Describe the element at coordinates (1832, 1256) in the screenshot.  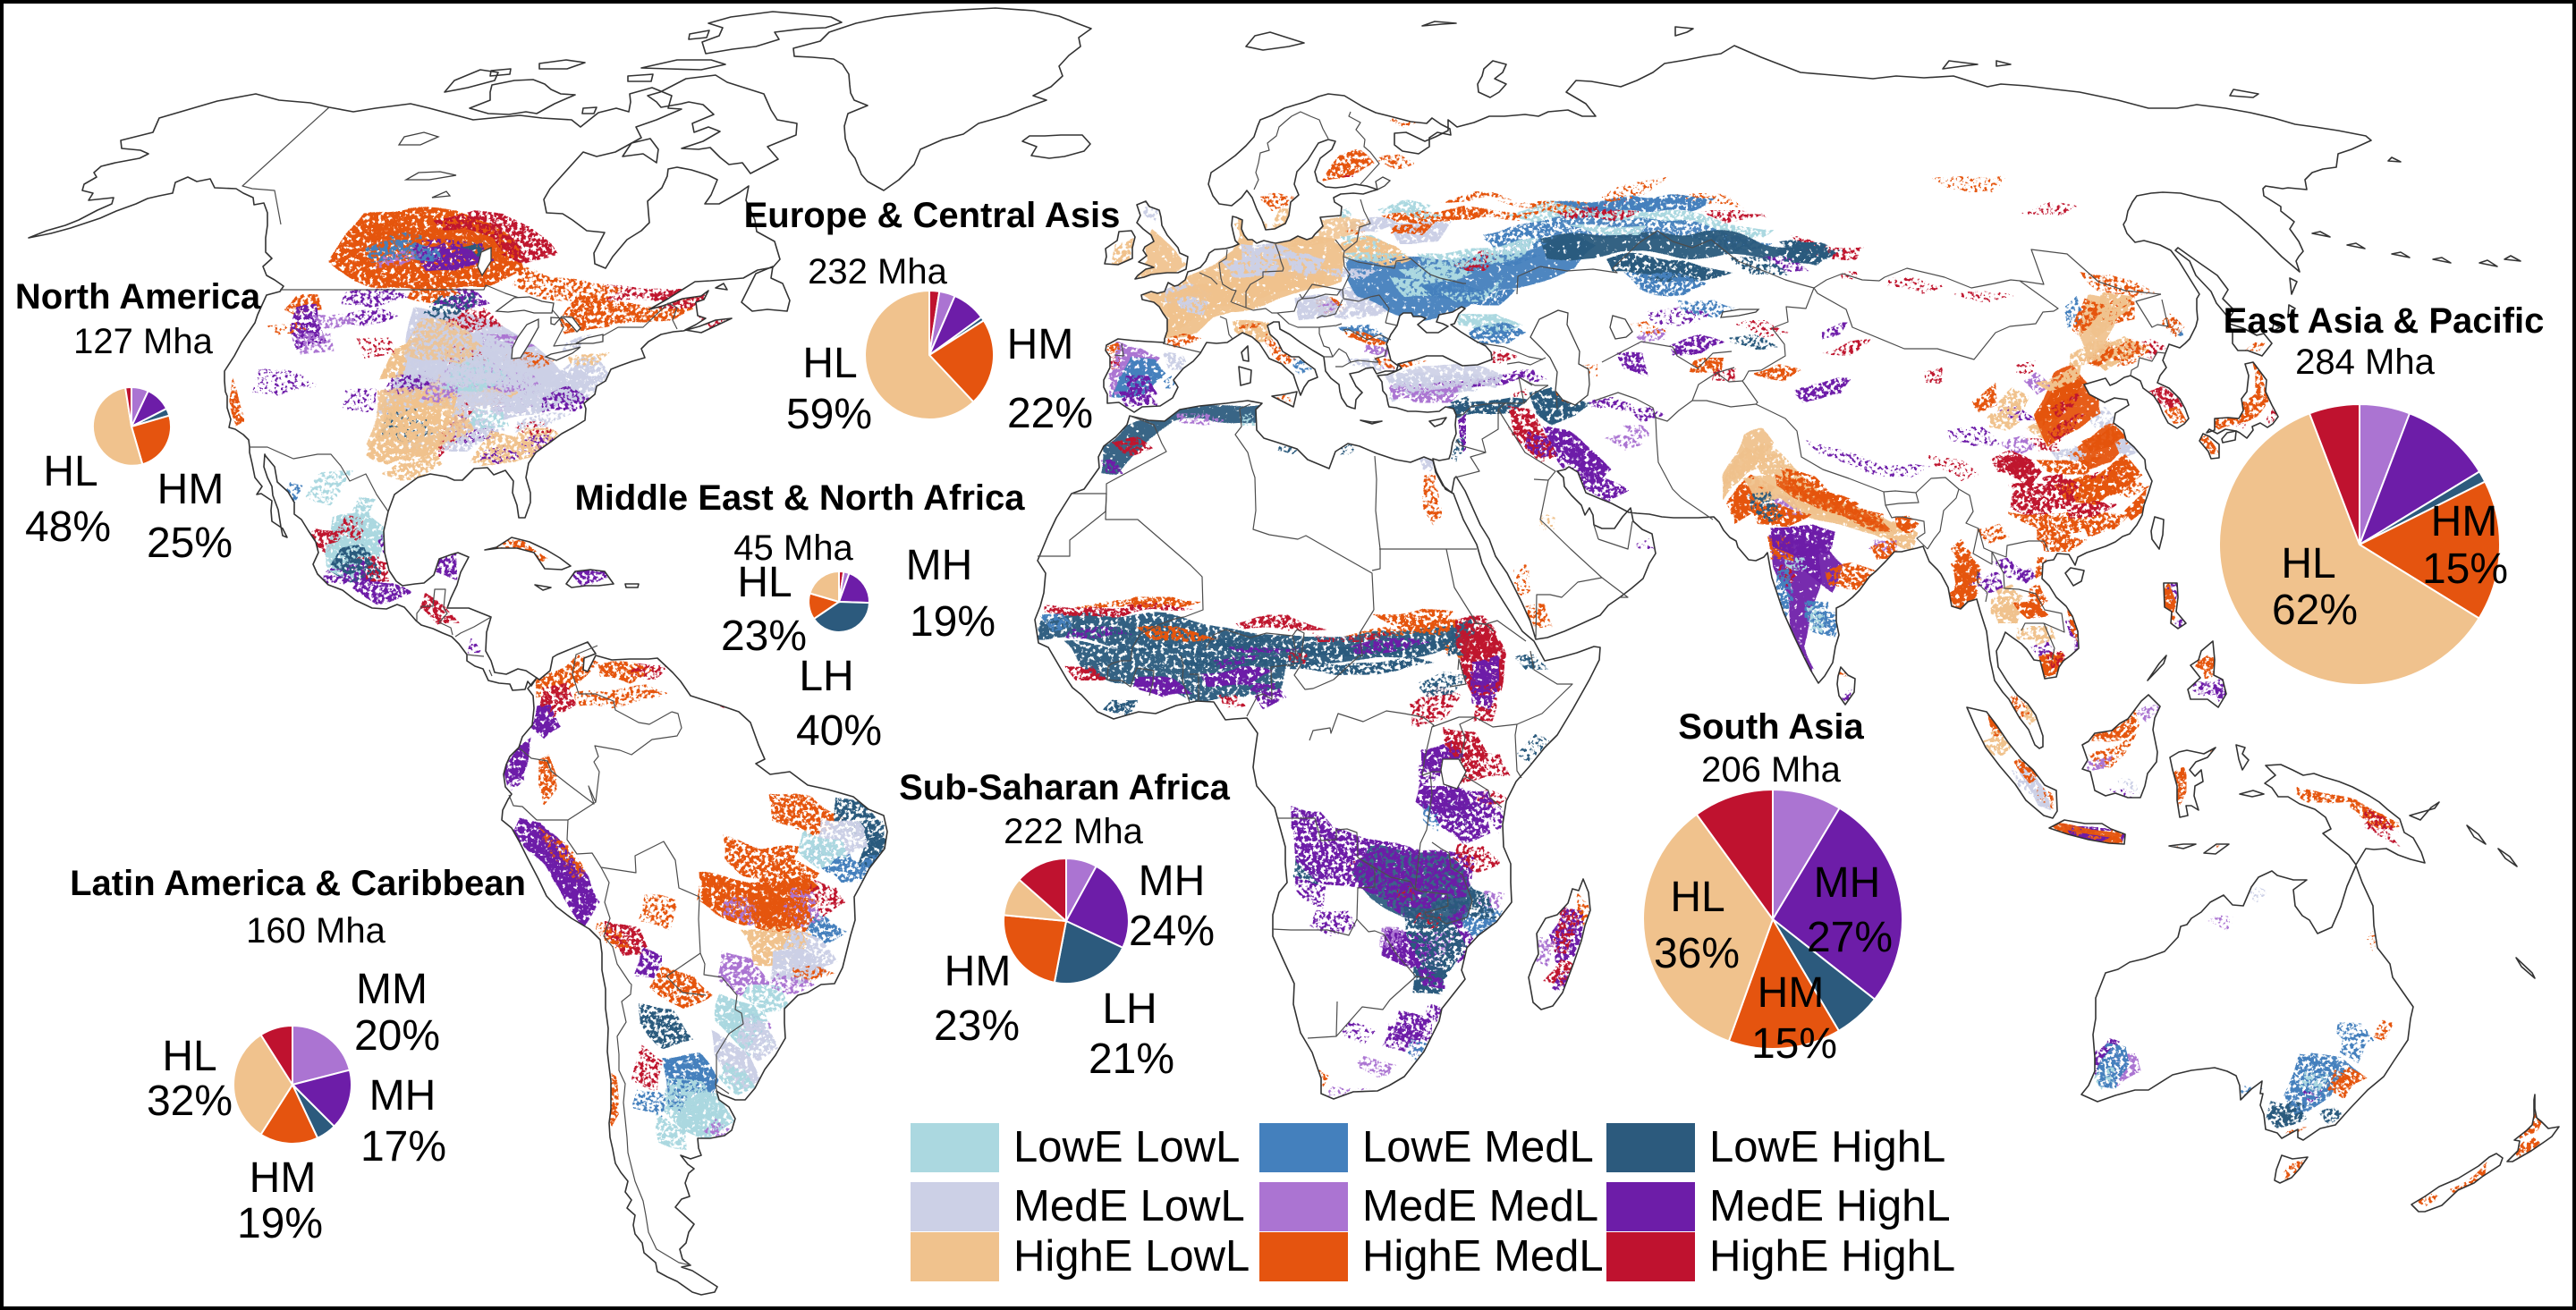
I see `svg-text: HighE HighL` at that location.